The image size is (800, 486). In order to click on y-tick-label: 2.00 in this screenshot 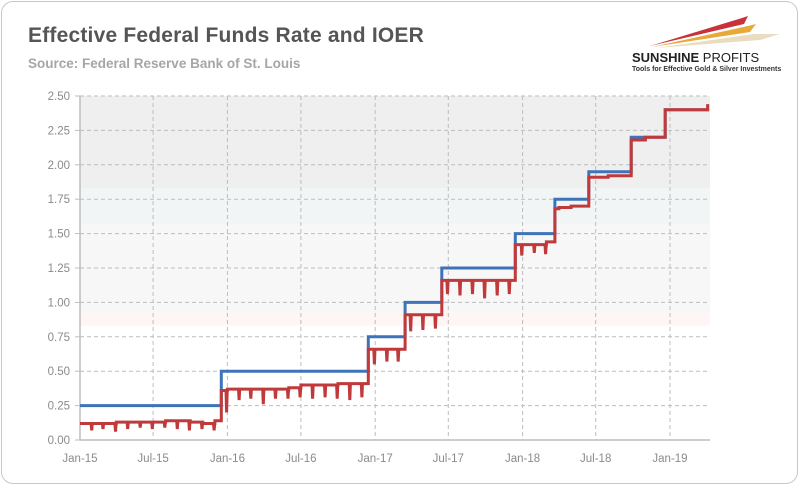, I will do `click(59, 166)`.